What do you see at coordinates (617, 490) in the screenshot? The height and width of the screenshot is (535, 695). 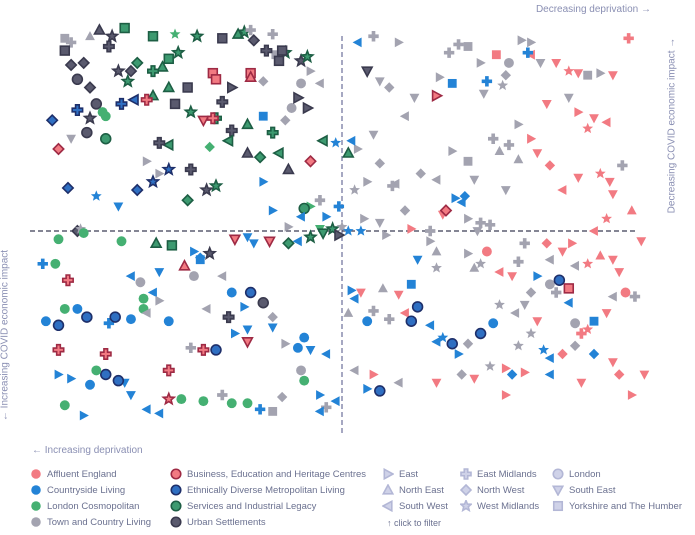 I see `legend-item-south-east: South East` at bounding box center [617, 490].